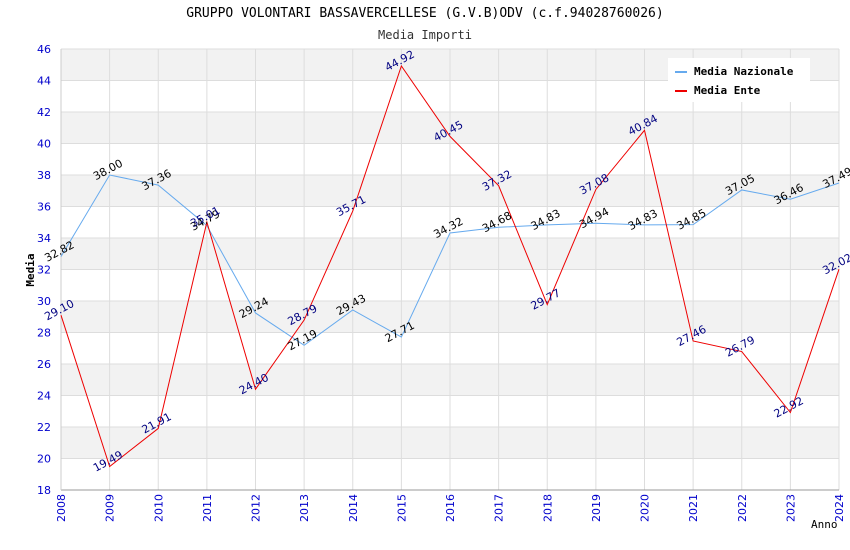 This screenshot has height=550, width=850. What do you see at coordinates (44, 49) in the screenshot?
I see `y-tick-label: 46` at bounding box center [44, 49].